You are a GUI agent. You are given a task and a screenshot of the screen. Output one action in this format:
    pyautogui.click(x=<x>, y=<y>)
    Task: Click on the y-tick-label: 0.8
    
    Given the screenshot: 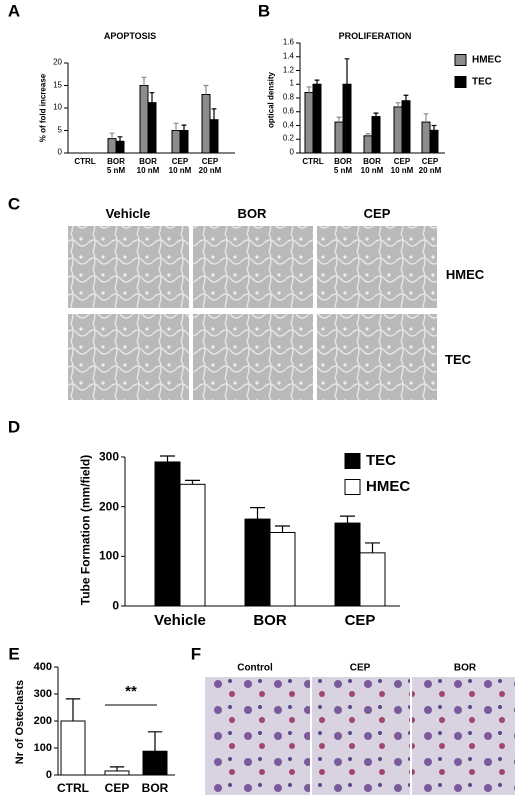 What is the action you would take?
    pyautogui.click(x=288, y=97)
    